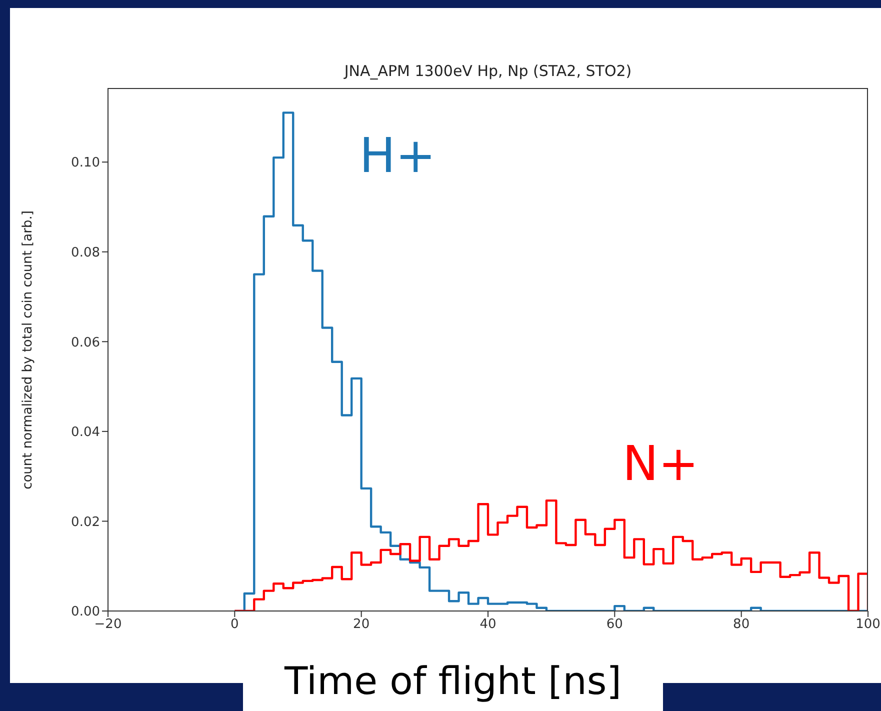 This screenshot has width=881, height=711. Describe the element at coordinates (660, 464) in the screenshot. I see `series-label: N+` at that location.